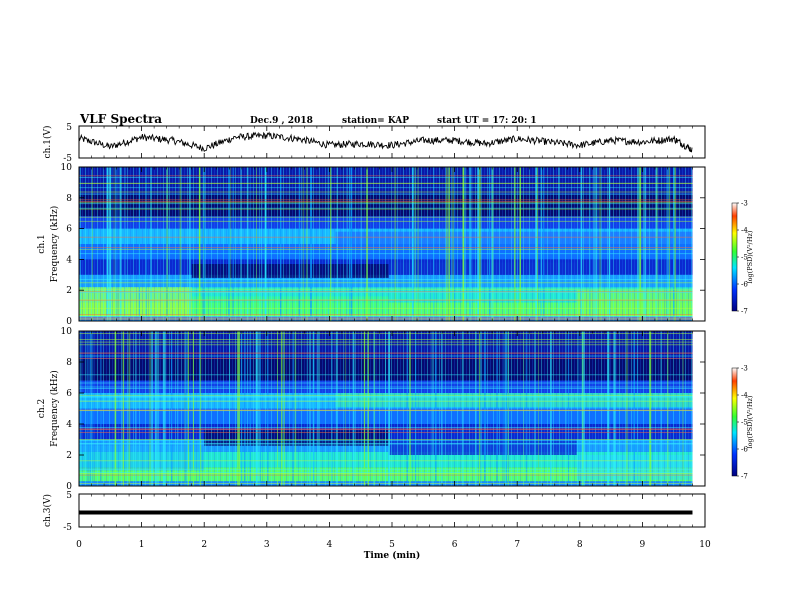  What do you see at coordinates (69, 394) in the screenshot?
I see `ch2-ytick-label: 6` at bounding box center [69, 394].